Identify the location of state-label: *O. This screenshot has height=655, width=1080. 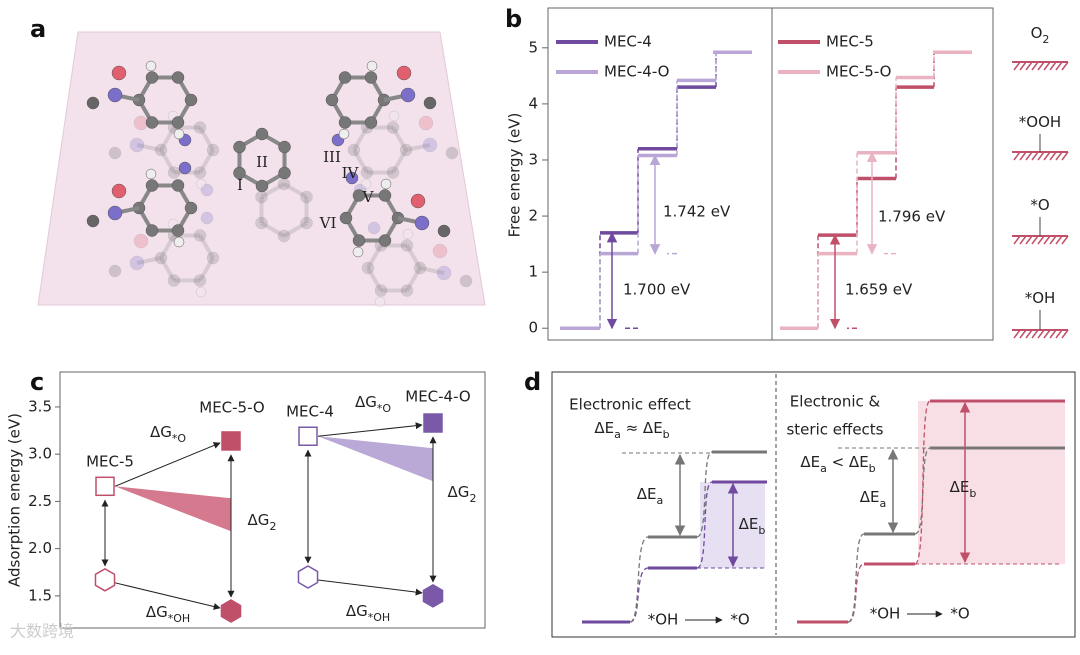
(959, 614).